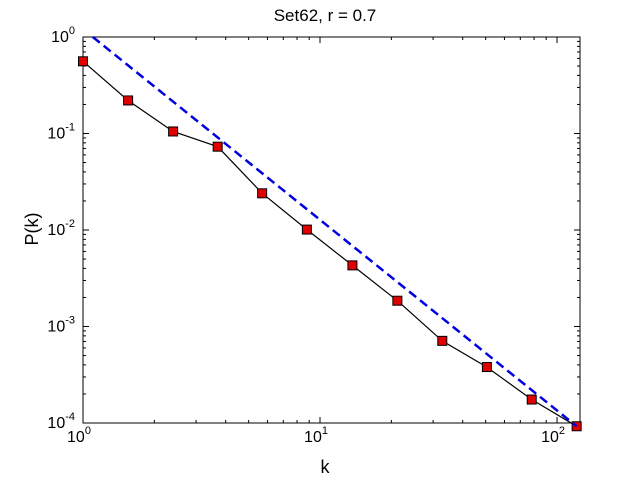 The image size is (640, 480). What do you see at coordinates (316, 435) in the screenshot?
I see `x-tick-label: 10¹` at bounding box center [316, 435].